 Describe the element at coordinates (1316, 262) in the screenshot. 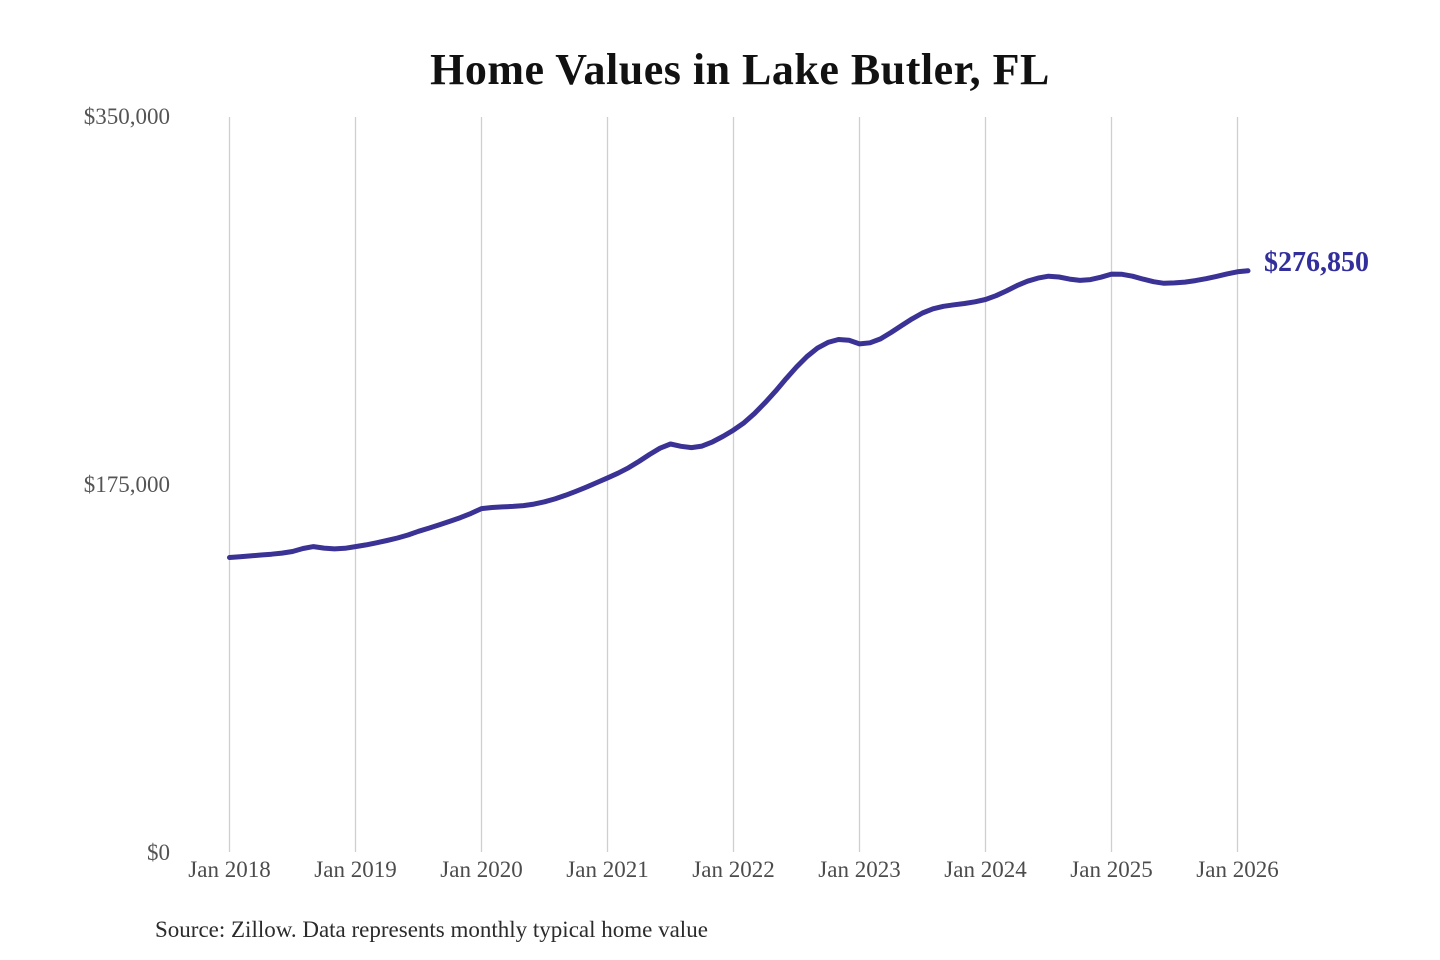

I see `latest-value-label: $276,850` at that location.